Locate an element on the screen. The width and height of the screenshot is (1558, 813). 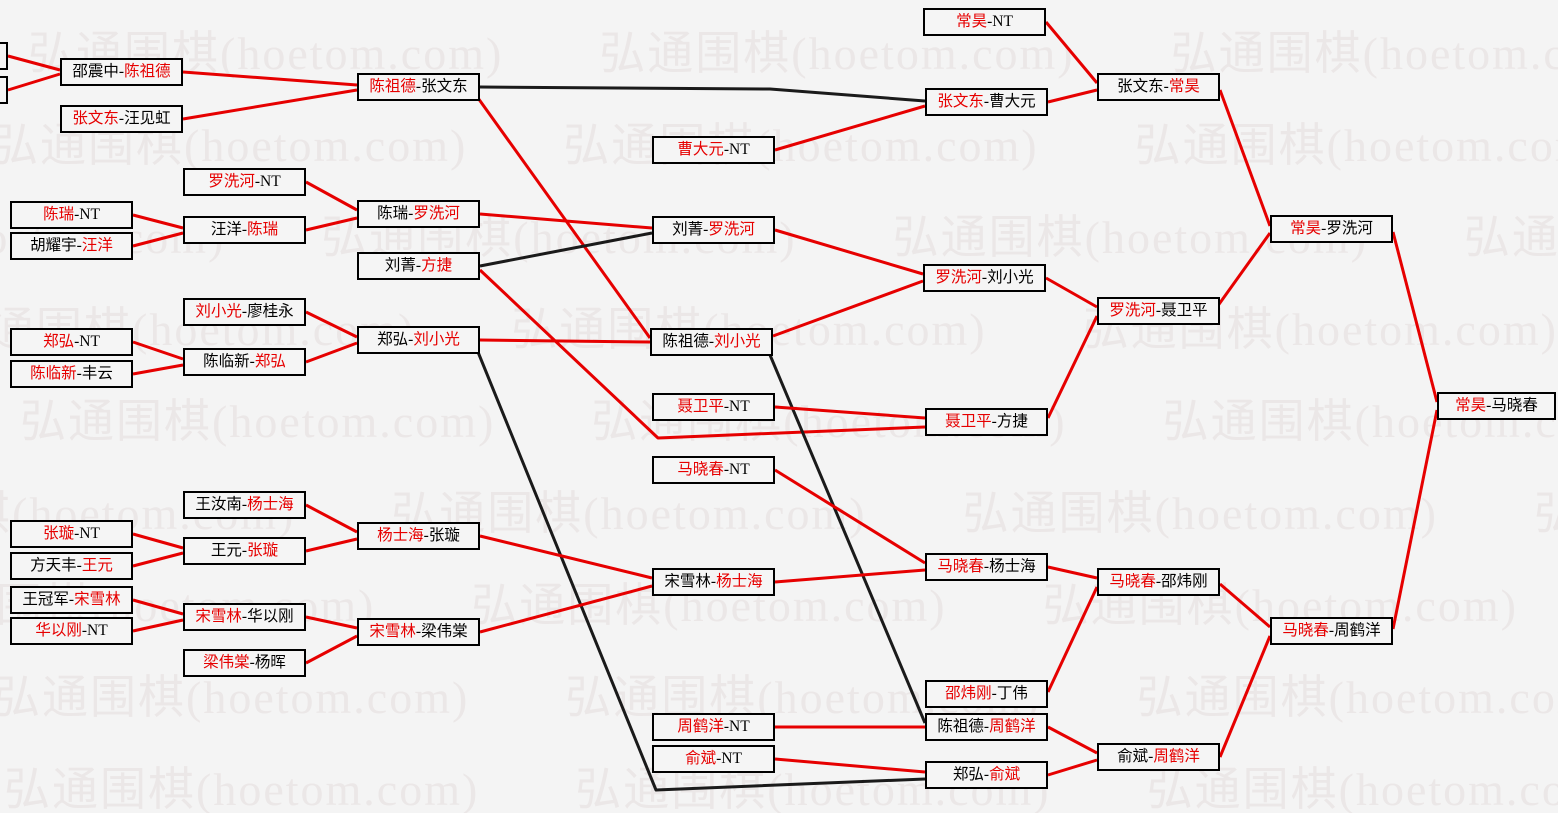
match-chenzude-zhangwendong: 陈祖德 -张文东 is located at coordinates (418, 87).